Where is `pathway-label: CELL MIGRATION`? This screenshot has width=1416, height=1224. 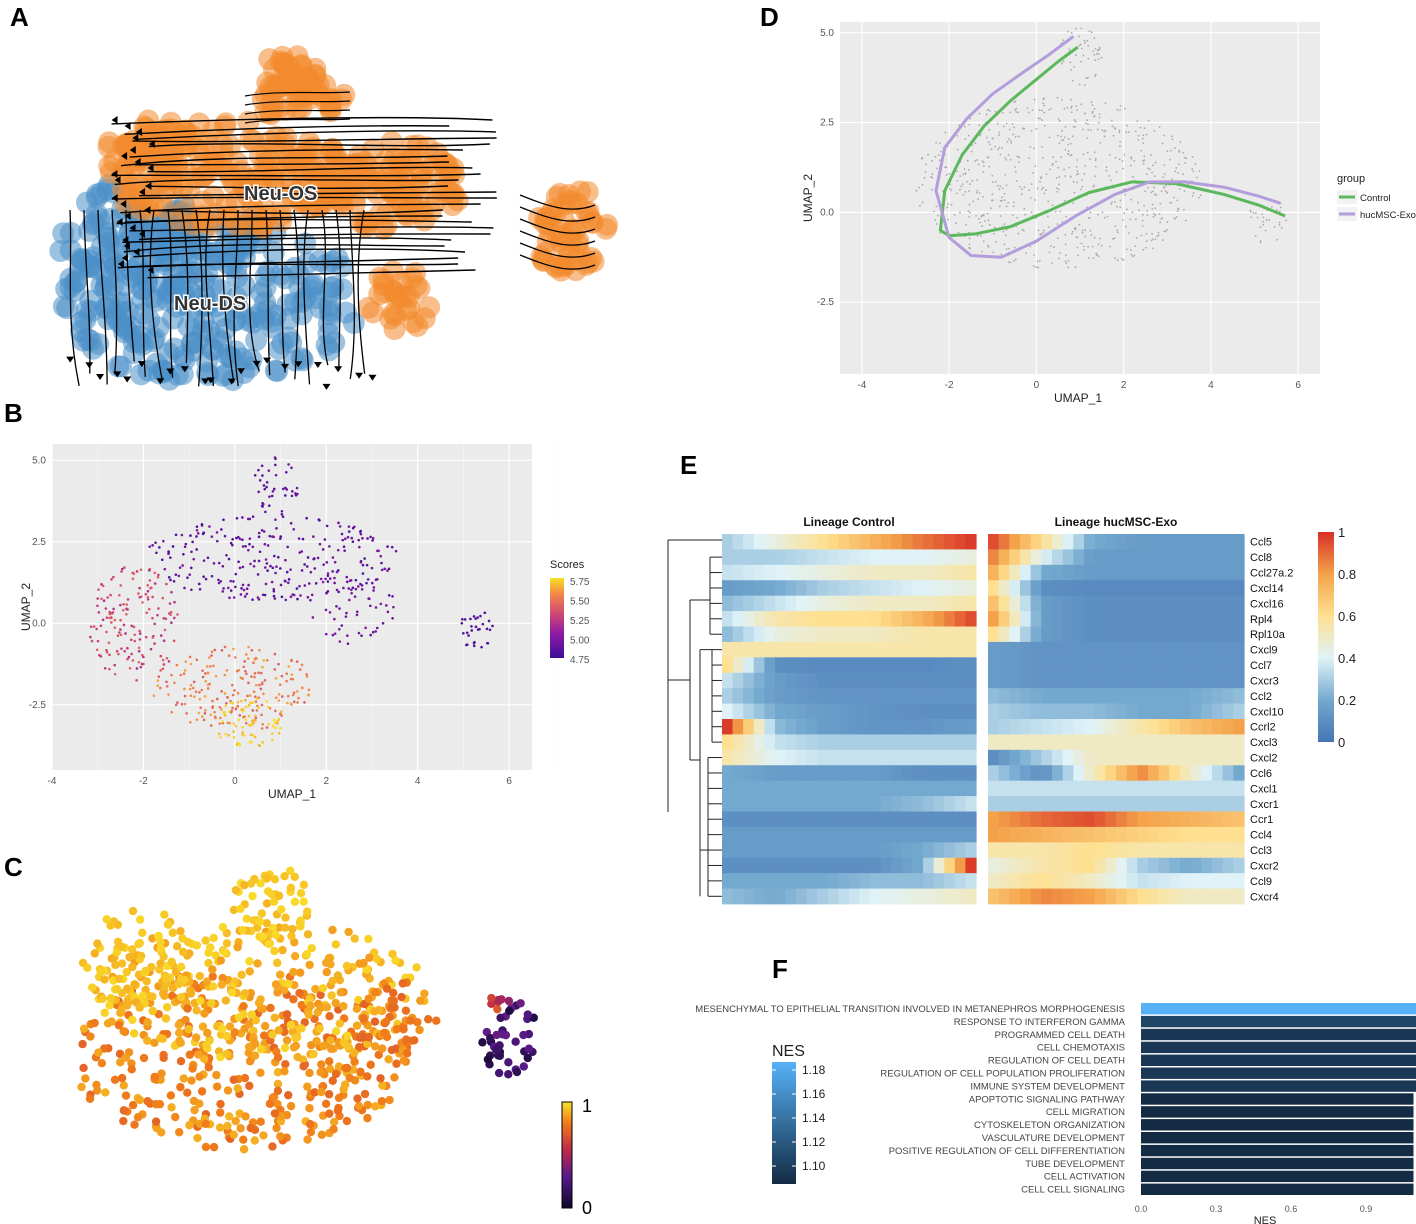 pathway-label: CELL MIGRATION is located at coordinates (1085, 1112).